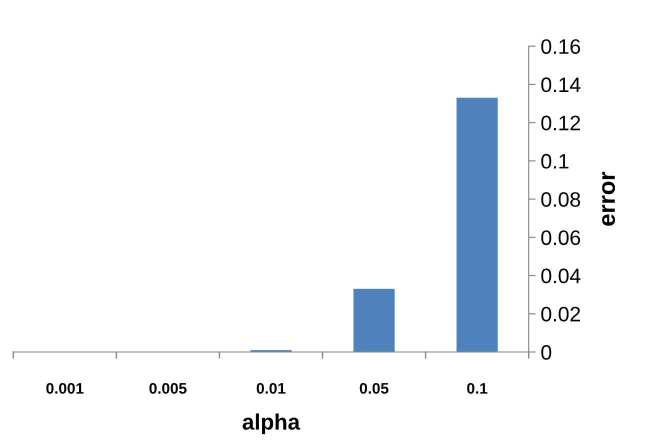 Image resolution: width=665 pixels, height=440 pixels. I want to click on y-tick-label: 0.1, so click(554, 161).